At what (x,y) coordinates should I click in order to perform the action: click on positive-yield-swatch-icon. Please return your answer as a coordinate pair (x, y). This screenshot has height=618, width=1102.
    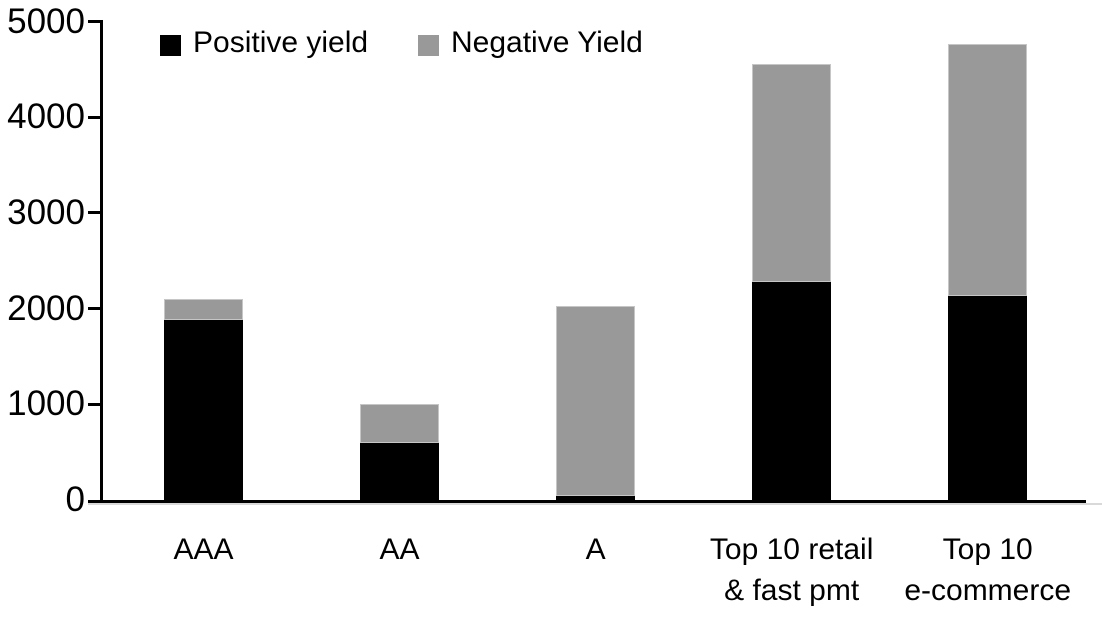
    Looking at the image, I should click on (170, 45).